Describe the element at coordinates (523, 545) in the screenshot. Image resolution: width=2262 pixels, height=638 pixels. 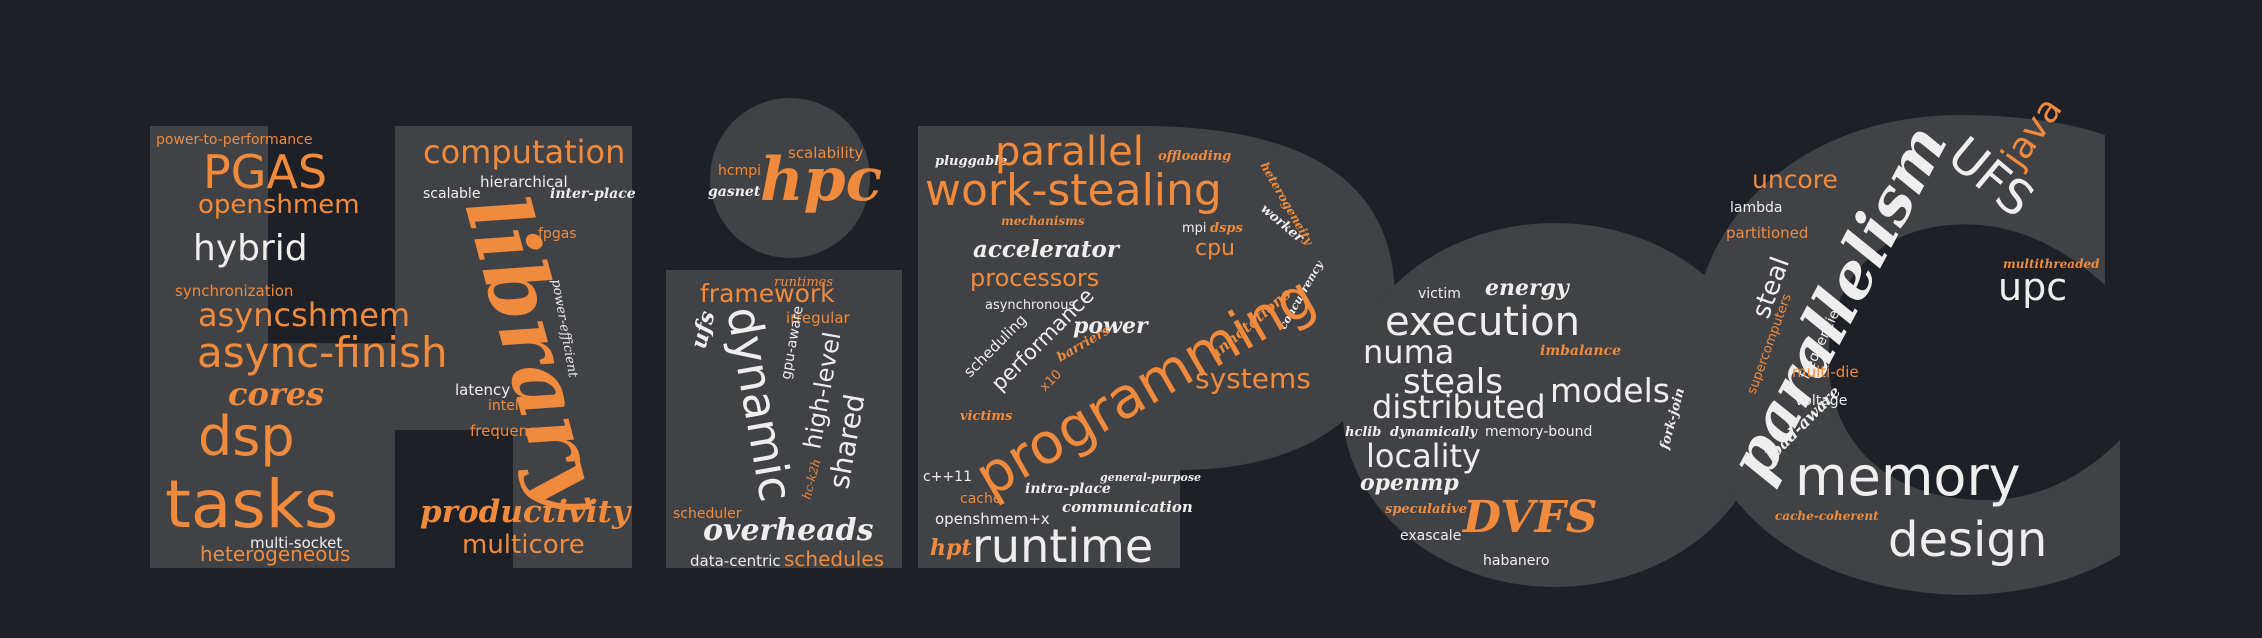
I see `w-multicore: multicore` at that location.